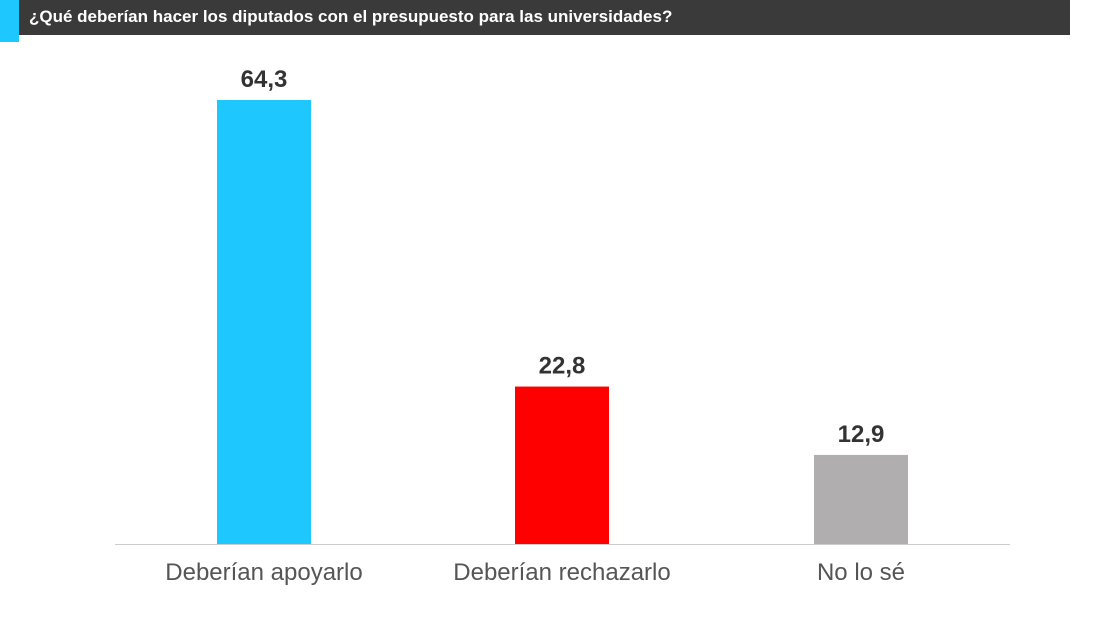 The image size is (1098, 617). What do you see at coordinates (9, 21) in the screenshot?
I see `title-accent` at bounding box center [9, 21].